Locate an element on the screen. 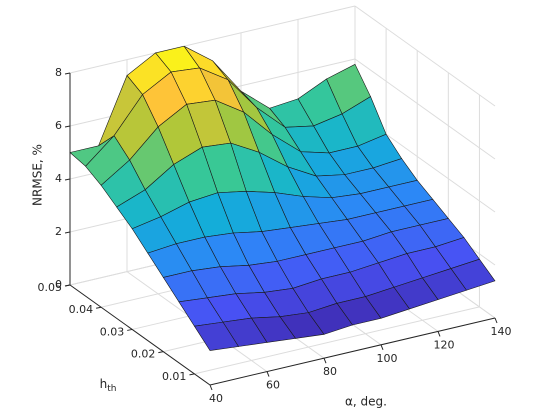  x-tick-label: 60 is located at coordinates (273, 385).